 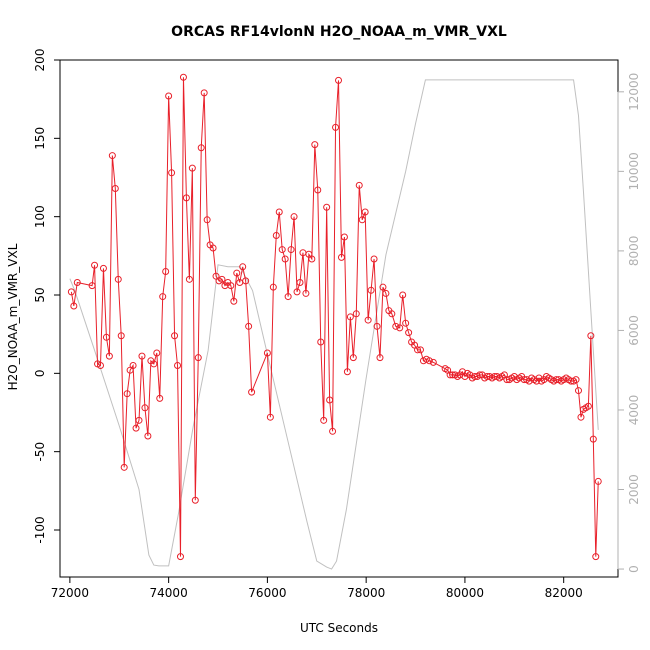 What do you see at coordinates (40, 138) in the screenshot?
I see `y-tick-label: 150` at bounding box center [40, 138].